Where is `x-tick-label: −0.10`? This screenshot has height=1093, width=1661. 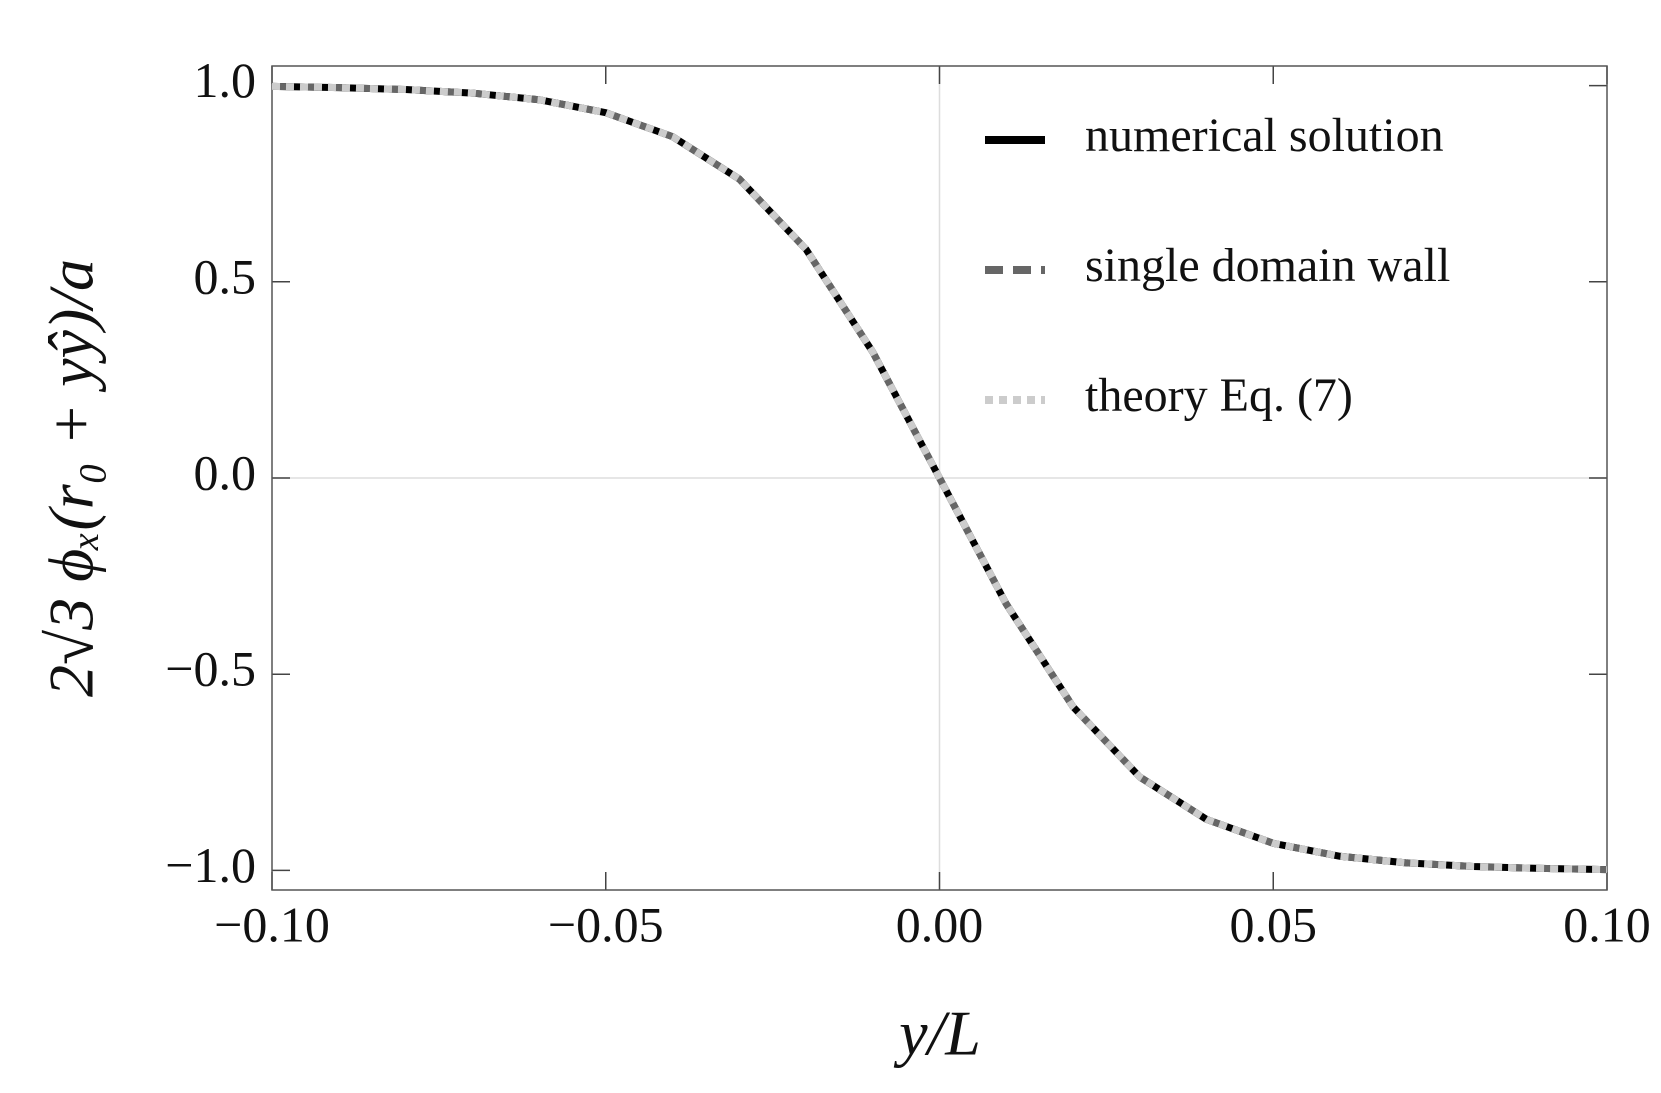
x-tick-label: −0.10 is located at coordinates (272, 924).